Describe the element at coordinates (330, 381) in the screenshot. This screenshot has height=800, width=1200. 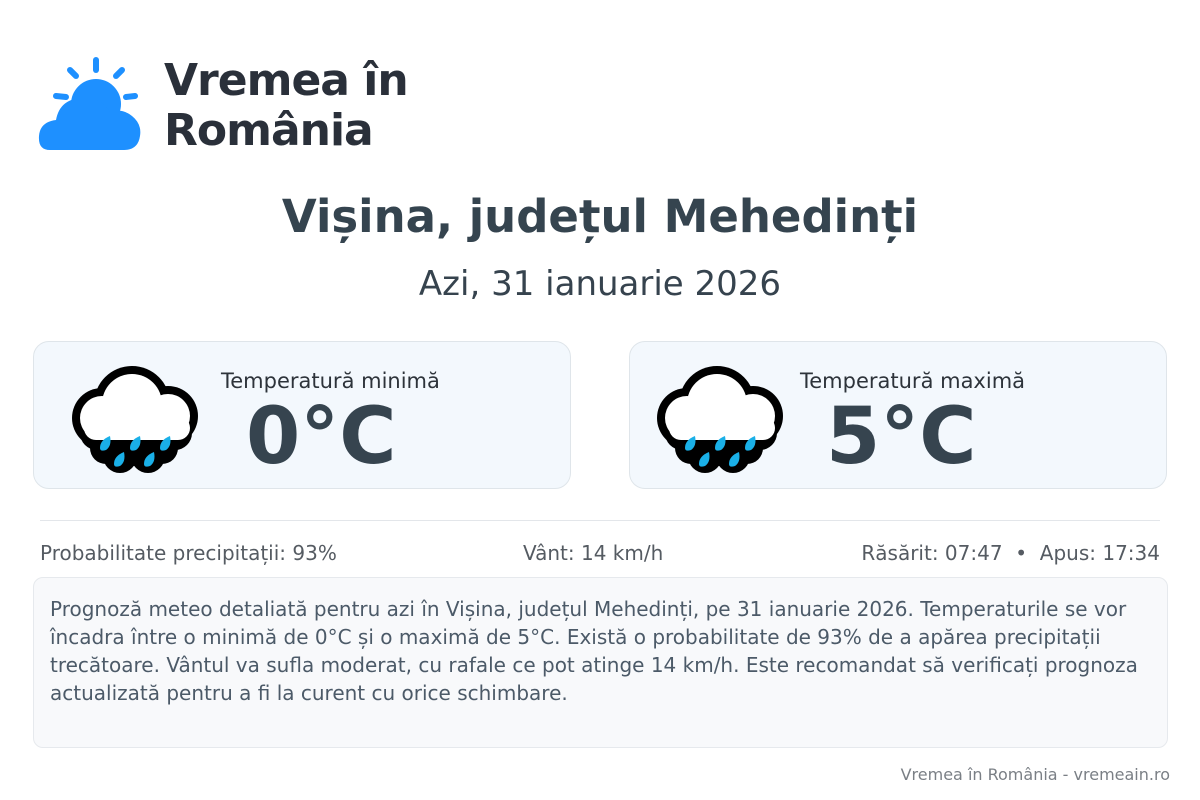
I see `min-temp-label: Temperatură minimă` at that location.